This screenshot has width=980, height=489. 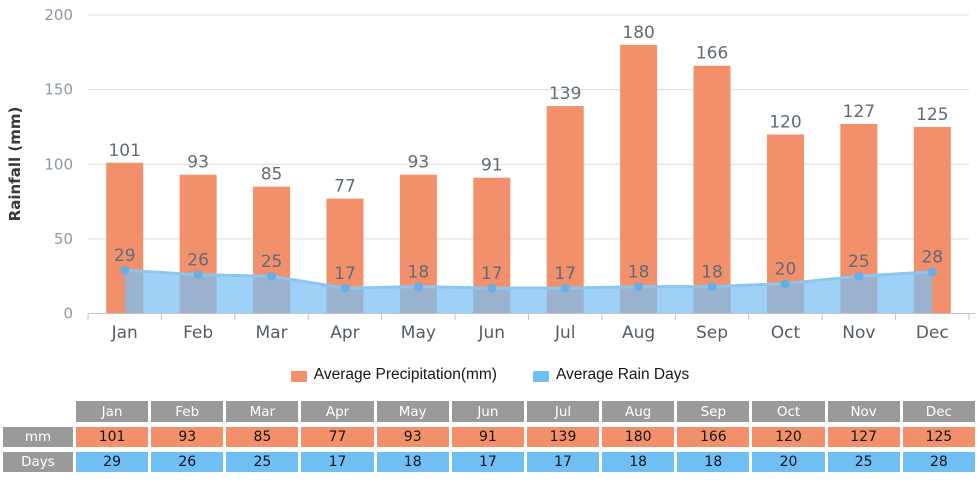 What do you see at coordinates (187, 437) in the screenshot?
I see `cell-mm-feb: 93` at bounding box center [187, 437].